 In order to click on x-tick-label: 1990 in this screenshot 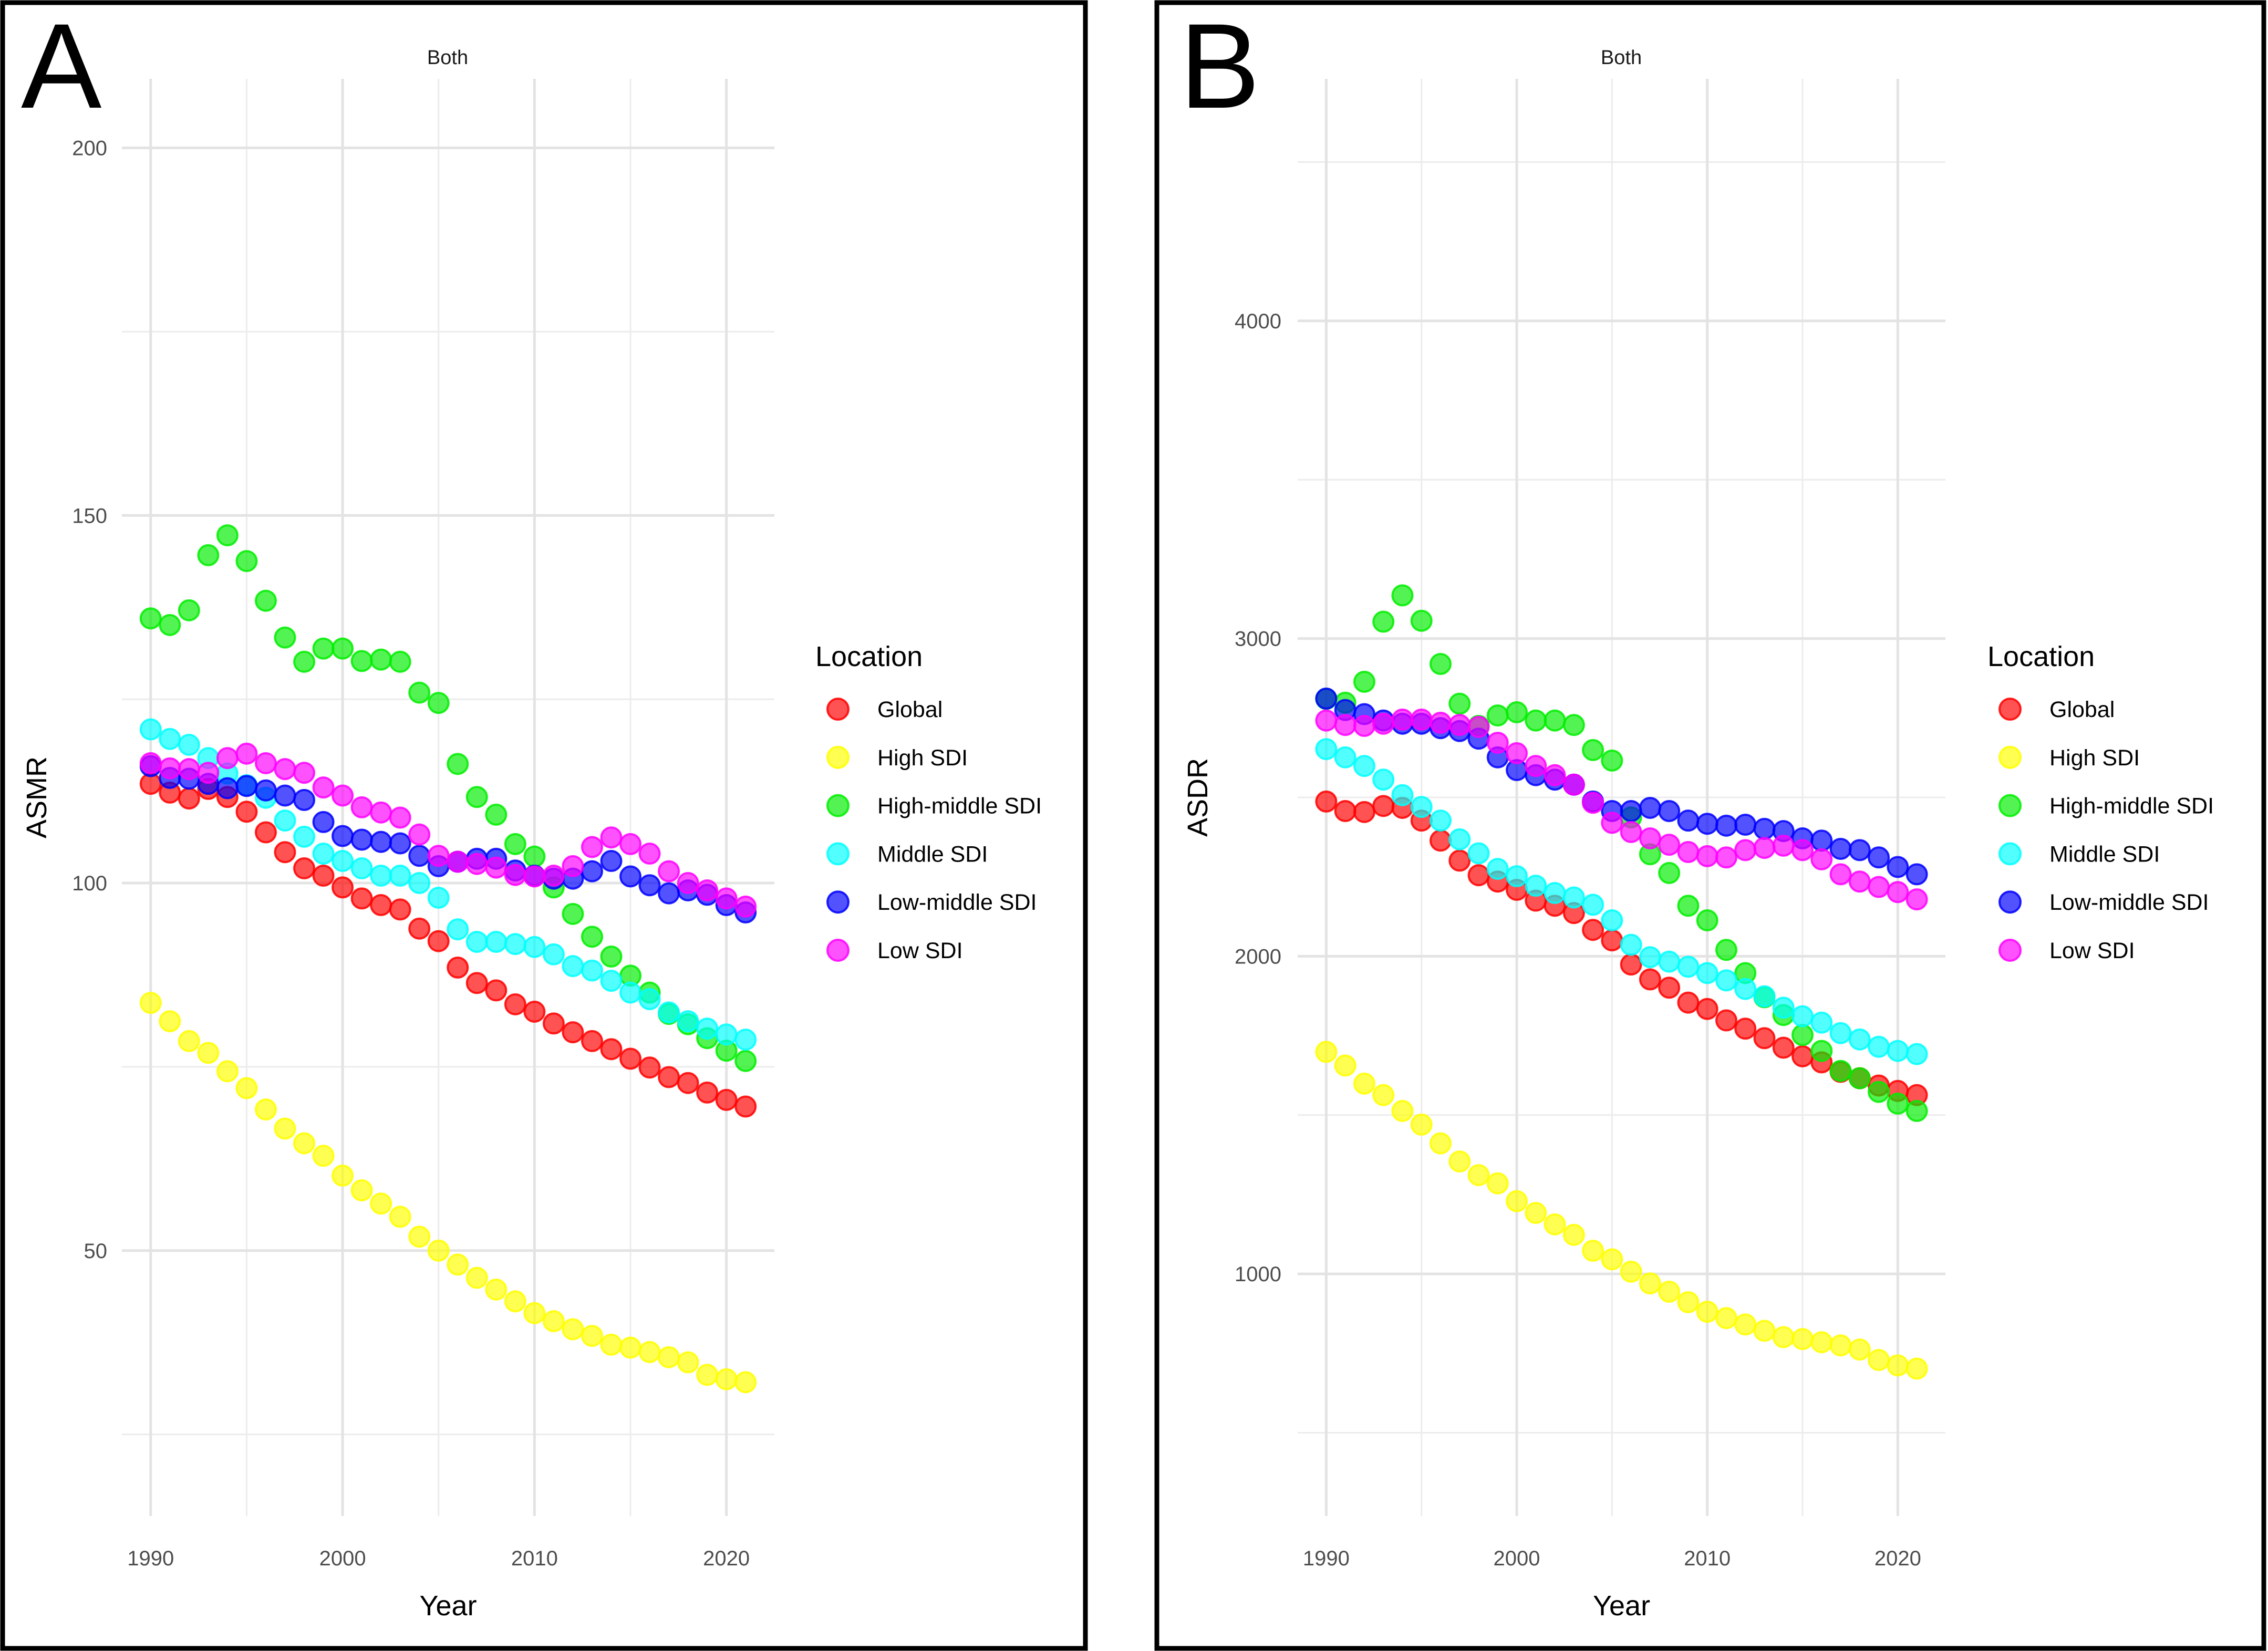, I will do `click(1326, 1558)`.